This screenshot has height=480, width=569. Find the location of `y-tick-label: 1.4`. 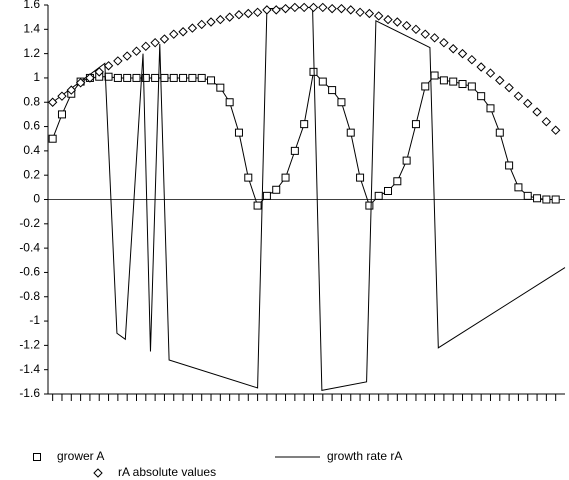

y-tick-label: 1.4 is located at coordinates (31, 28).